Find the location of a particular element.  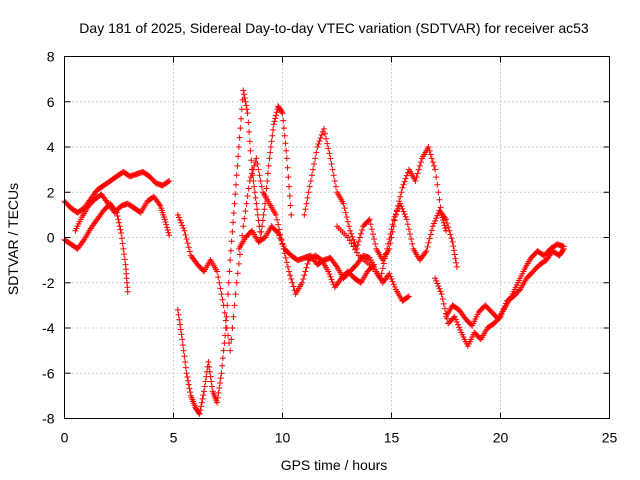

series-track-a is located at coordinates (117, 192).